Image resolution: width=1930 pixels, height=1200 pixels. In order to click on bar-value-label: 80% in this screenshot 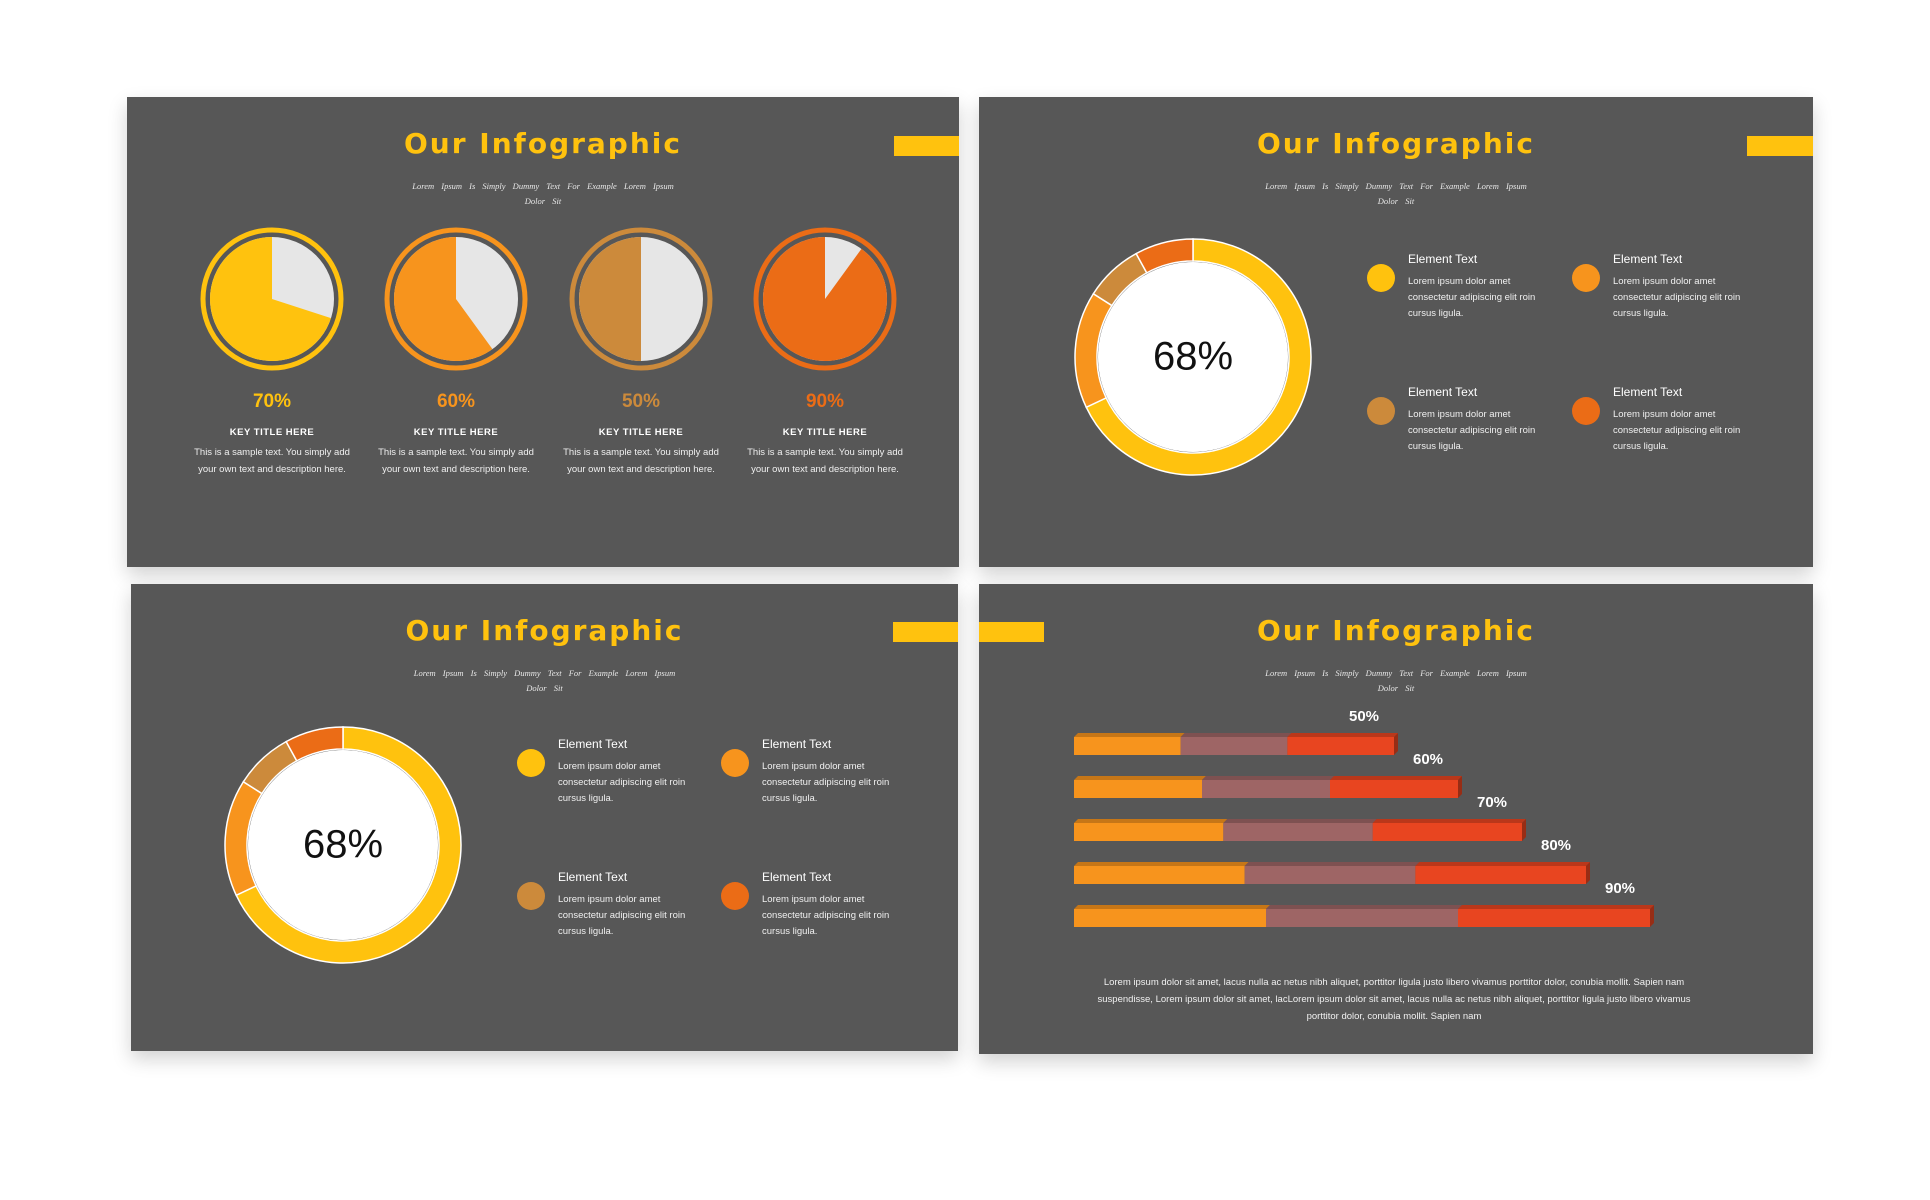, I will do `click(1556, 845)`.